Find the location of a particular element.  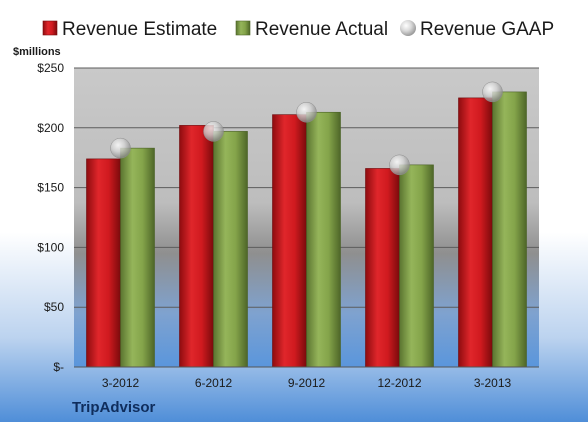

x-tick-label: 9-2012 is located at coordinates (307, 383).